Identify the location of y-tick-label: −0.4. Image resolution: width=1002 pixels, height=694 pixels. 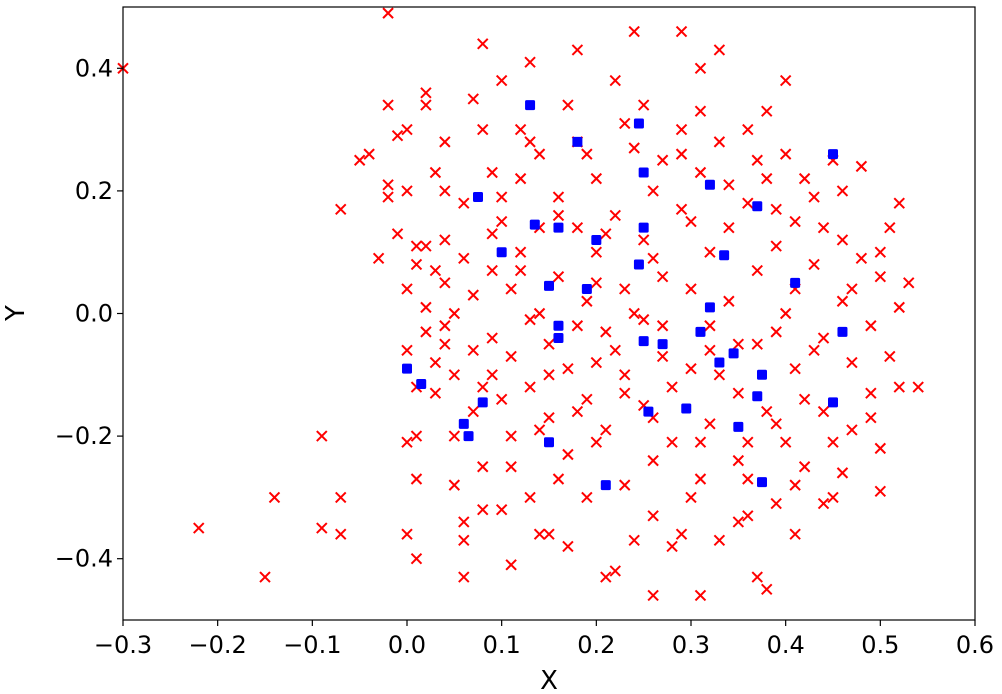
(84, 559).